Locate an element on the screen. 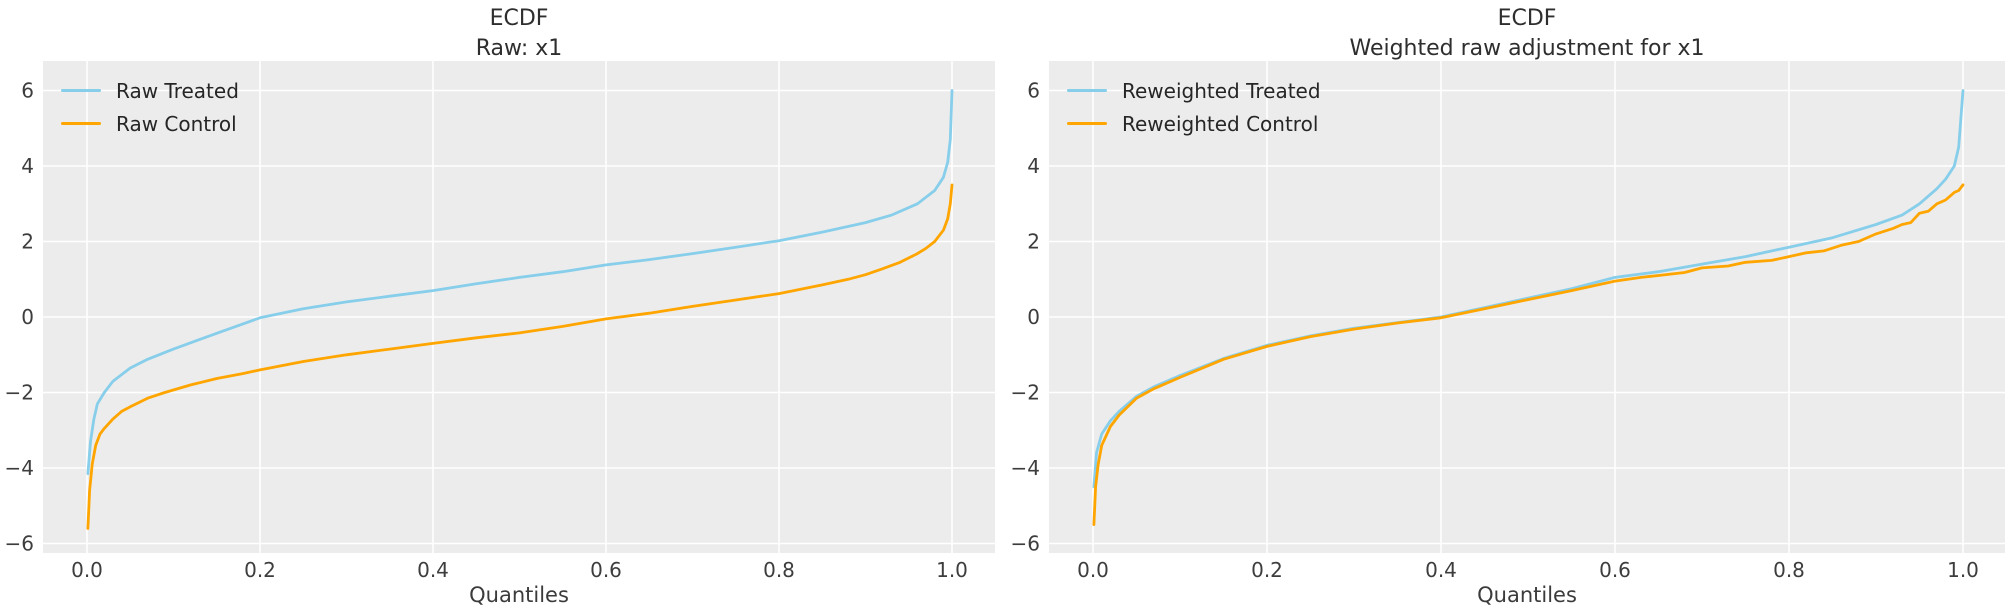 The image size is (2011, 611). panel-b-ytick-label: 2 is located at coordinates (1033, 242).